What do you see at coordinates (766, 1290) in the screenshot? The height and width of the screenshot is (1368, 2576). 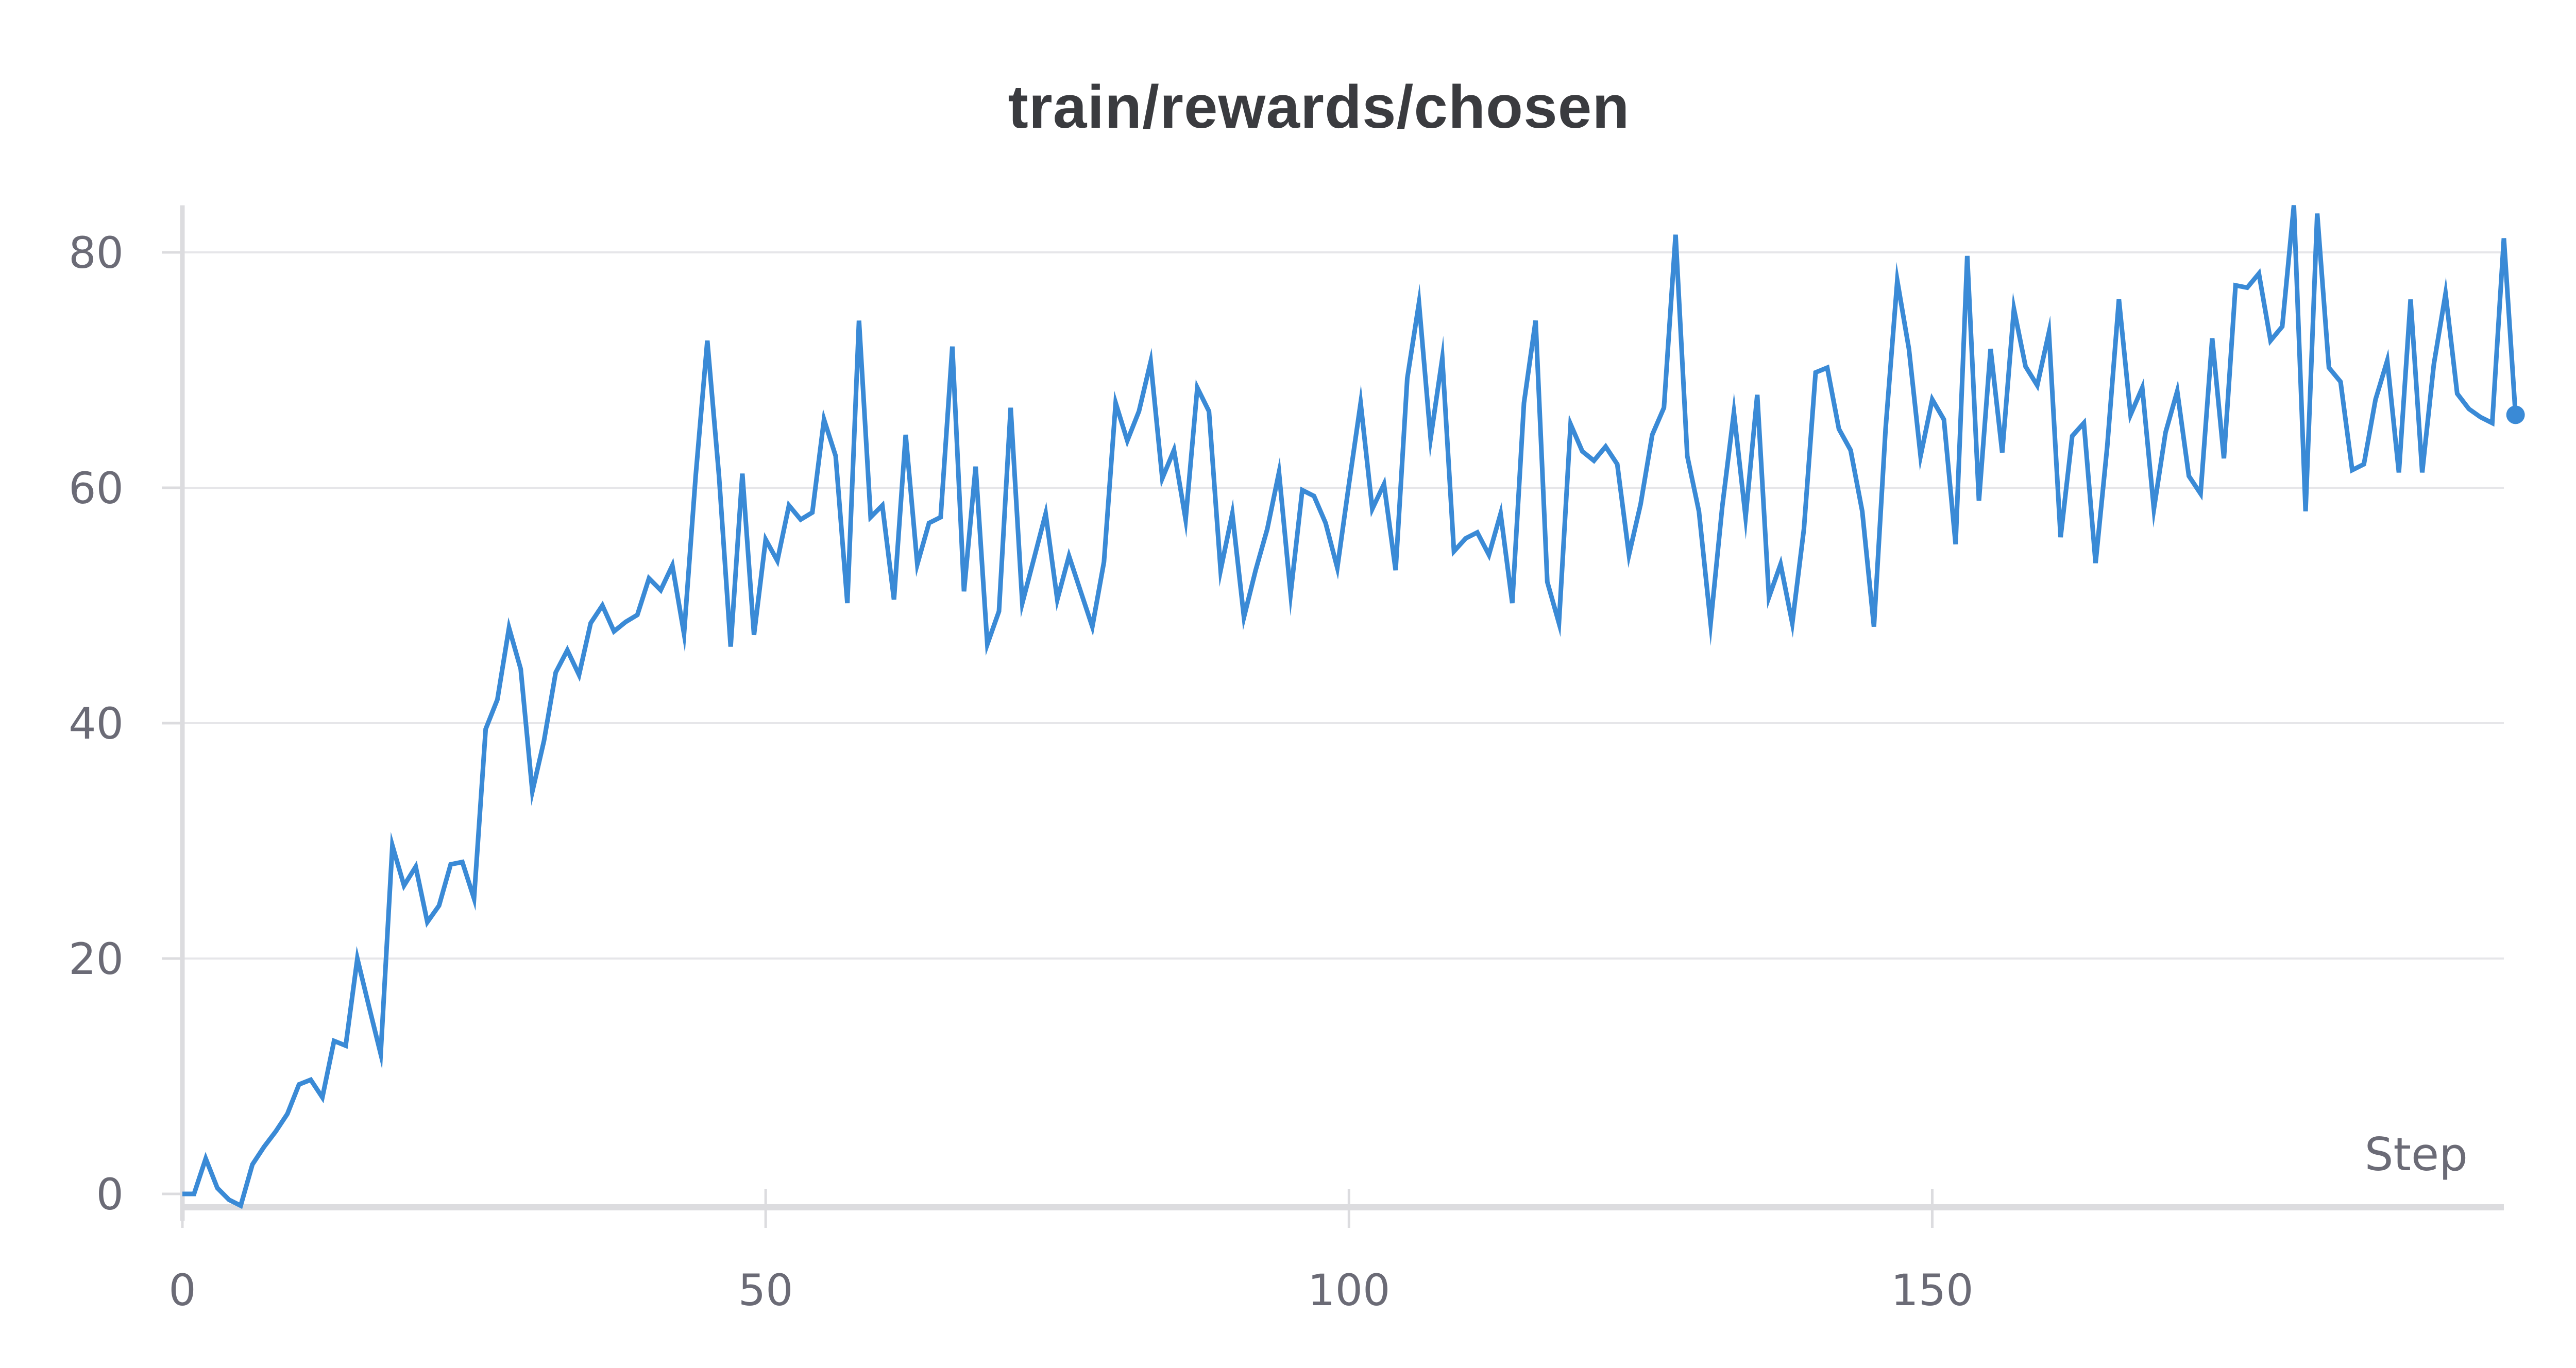 I see `x-tick-label: 50` at bounding box center [766, 1290].